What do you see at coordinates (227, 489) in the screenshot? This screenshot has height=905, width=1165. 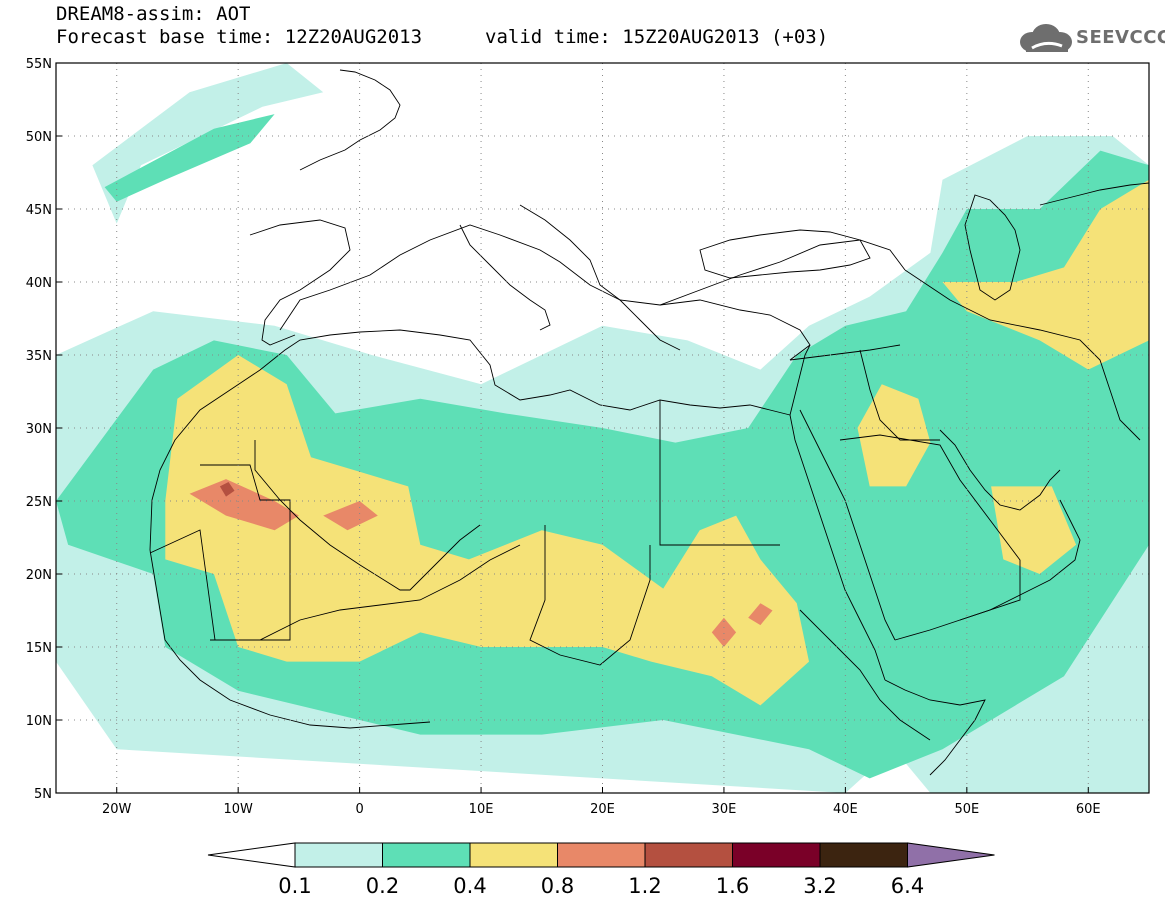 I see `aot-contour-1.2-1.6-12` at bounding box center [227, 489].